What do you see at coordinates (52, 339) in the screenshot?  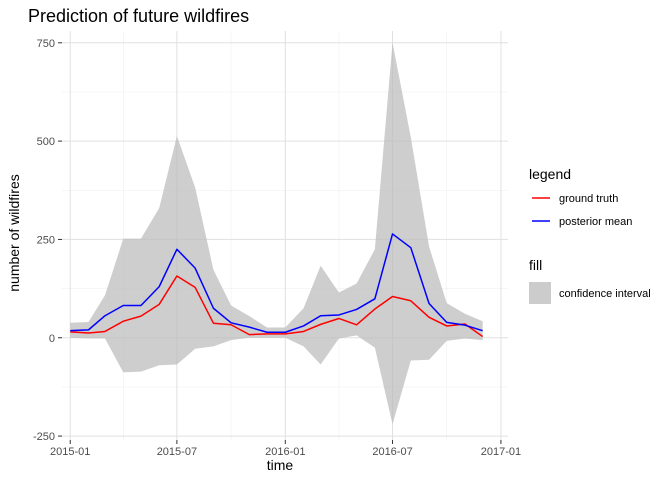 I see `y-tick-label: 0` at bounding box center [52, 339].